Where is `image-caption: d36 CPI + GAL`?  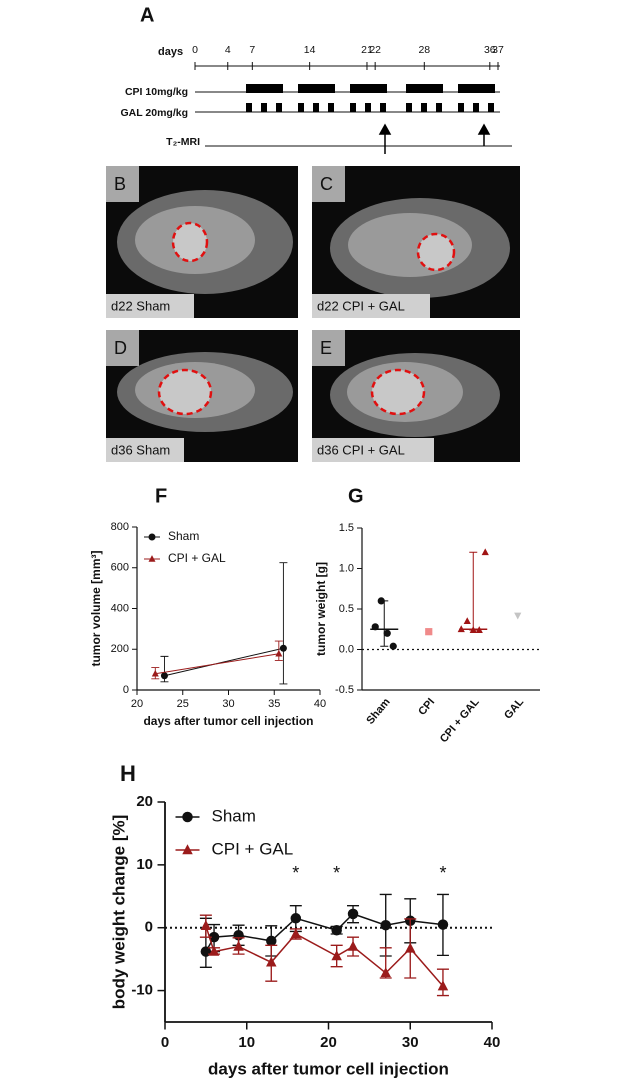 image-caption: d36 CPI + GAL is located at coordinates (361, 449).